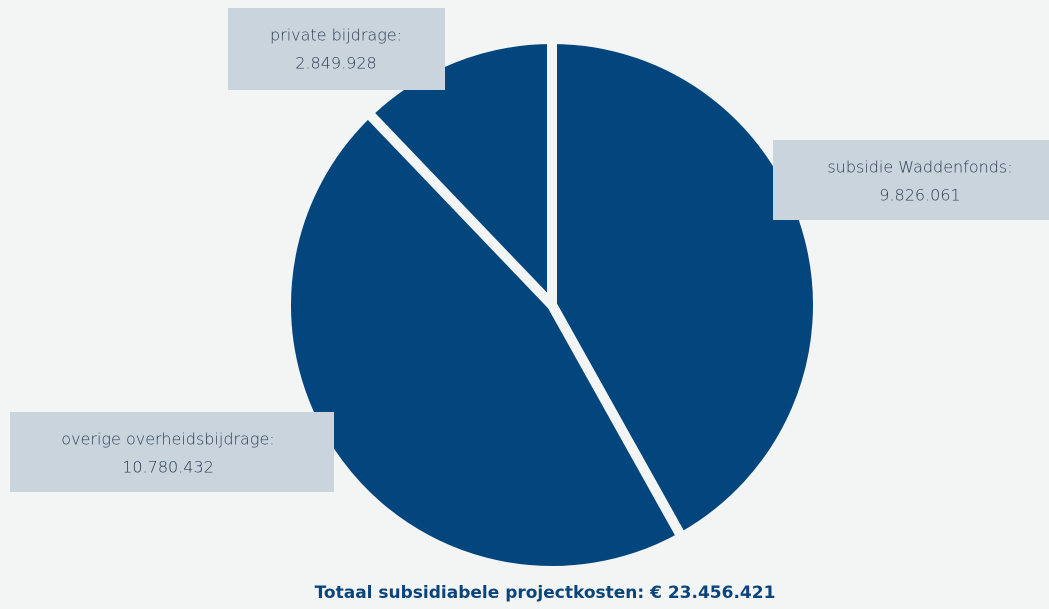  What do you see at coordinates (167, 439) in the screenshot?
I see `slice-label: overige overheidsbijdrage:` at bounding box center [167, 439].